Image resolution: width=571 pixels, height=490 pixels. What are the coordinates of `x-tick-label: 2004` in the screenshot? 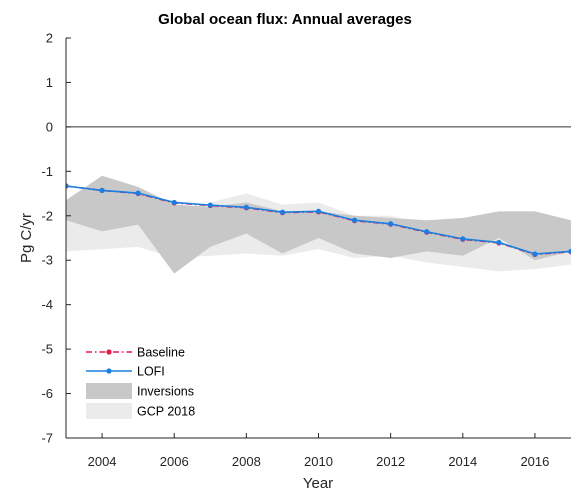 It's located at (102, 461).